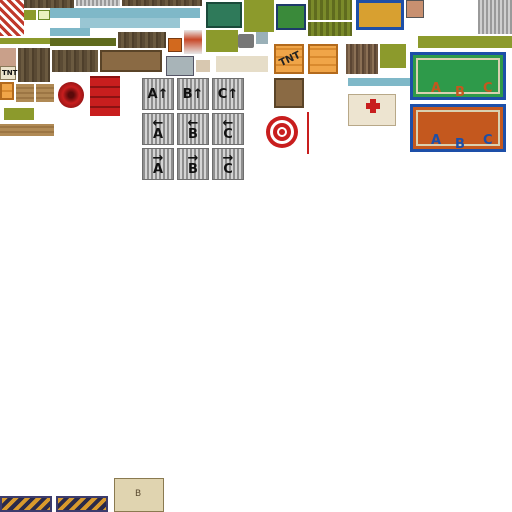 Image resolution: width=512 pixels, height=512 pixels. I want to click on wood-plank-texture, so click(49, 4).